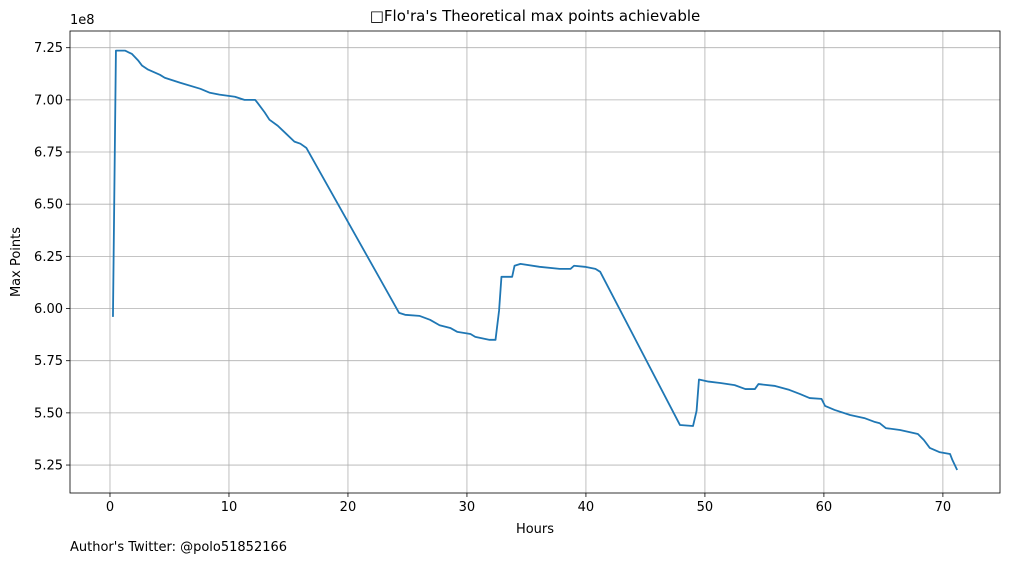  What do you see at coordinates (467, 507) in the screenshot?
I see `x-tick-label: 30` at bounding box center [467, 507].